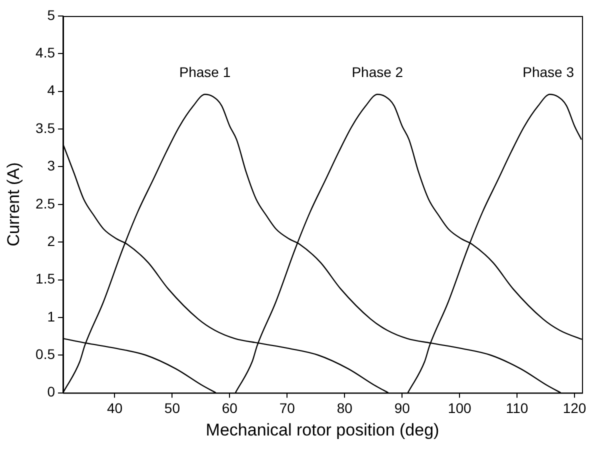 The image size is (592, 449). I want to click on x-tick-label: 100, so click(460, 408).